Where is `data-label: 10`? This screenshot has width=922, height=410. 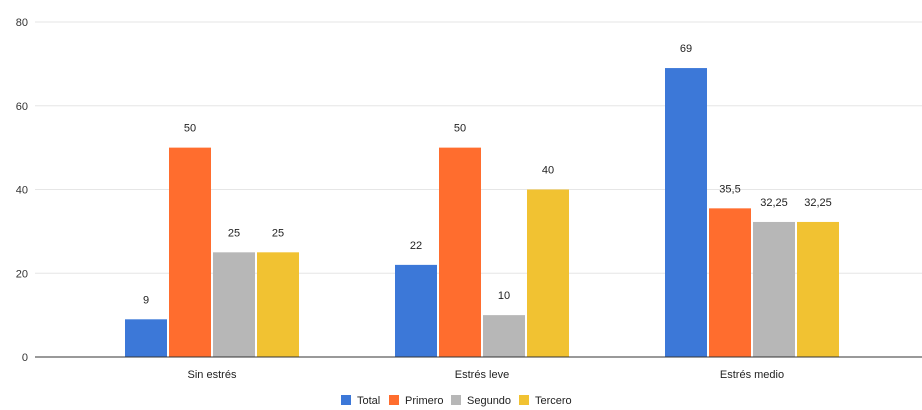
data-label: 10 is located at coordinates (504, 296).